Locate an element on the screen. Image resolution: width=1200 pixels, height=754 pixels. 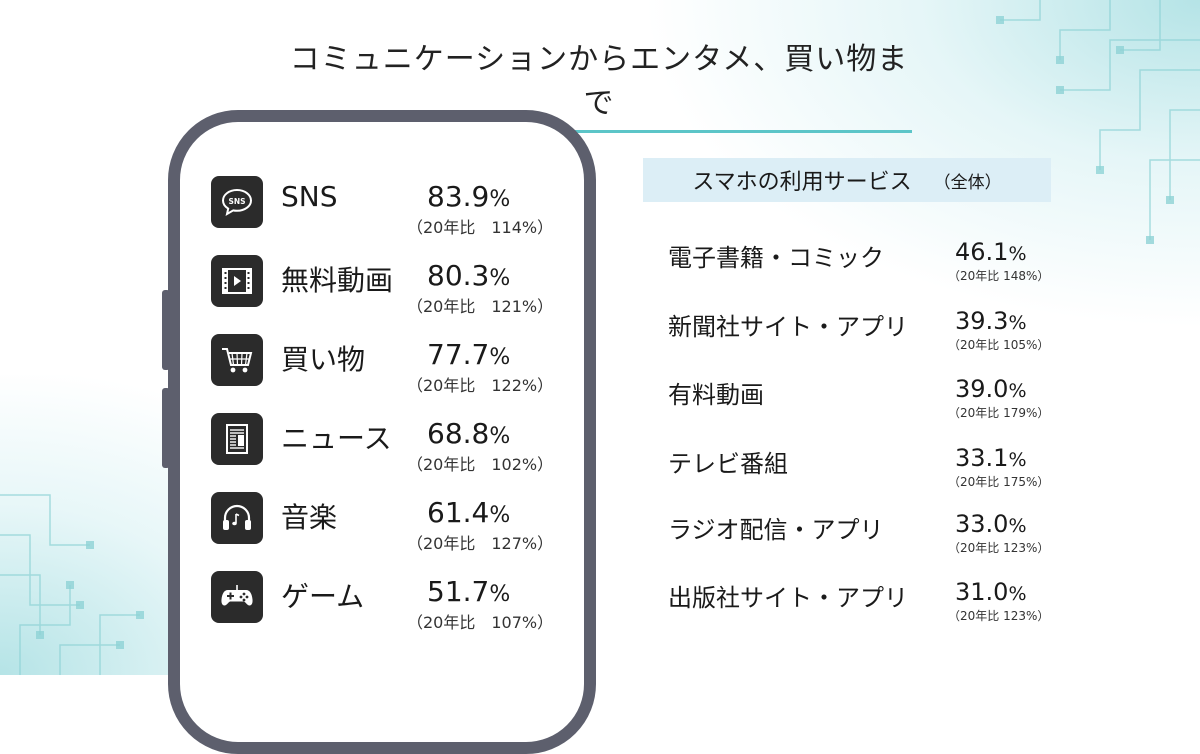
service-label: 出版社サイト・アプリ is located at coordinates (788, 598).